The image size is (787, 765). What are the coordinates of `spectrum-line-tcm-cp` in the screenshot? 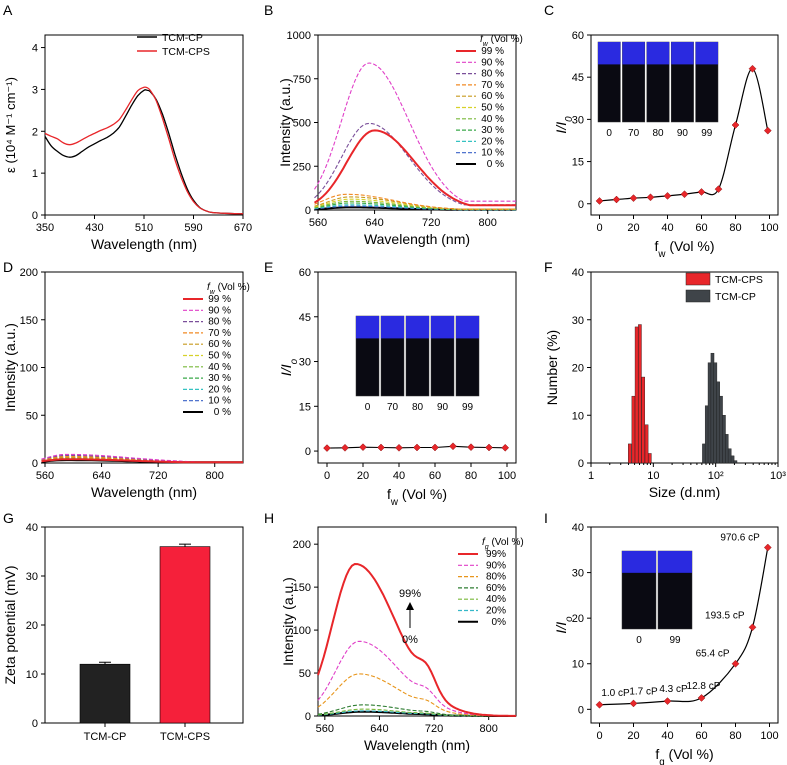 It's located at (144, 152).